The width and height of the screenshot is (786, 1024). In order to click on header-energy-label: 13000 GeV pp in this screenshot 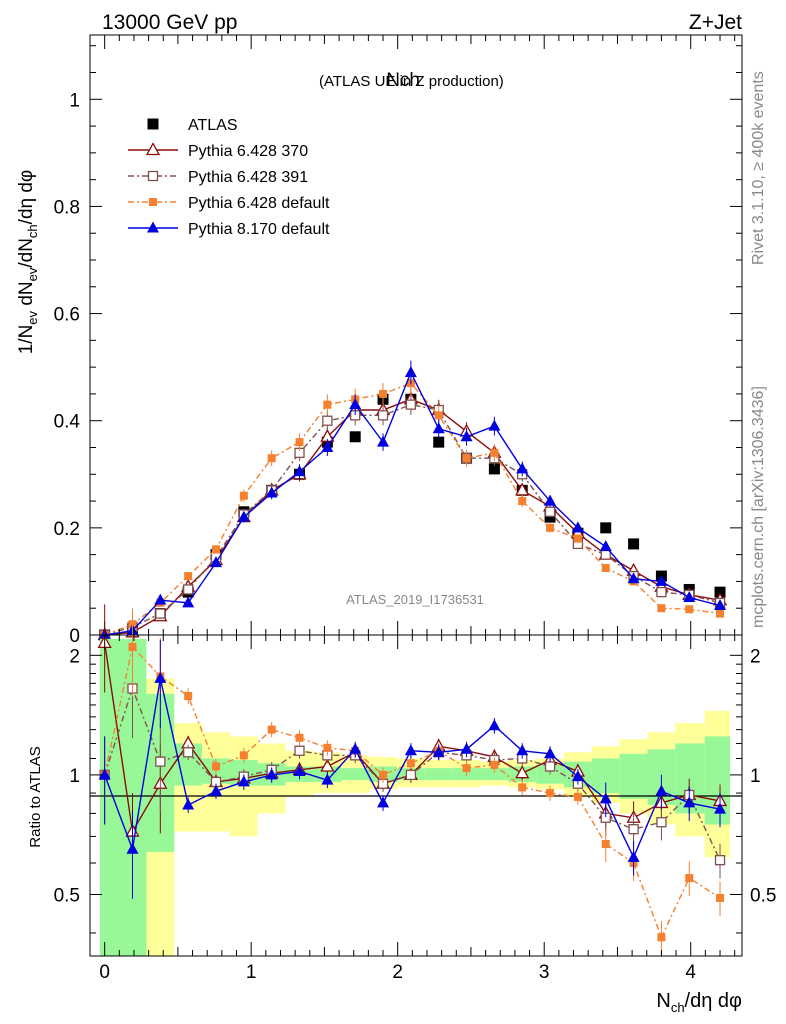, I will do `click(169, 22)`.